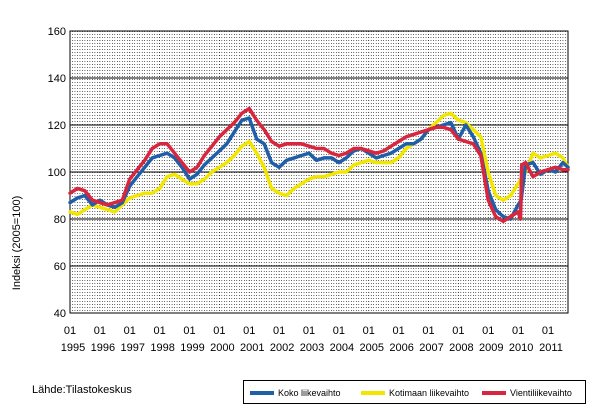  I want to click on x-tick-year: 2009, so click(491, 348).